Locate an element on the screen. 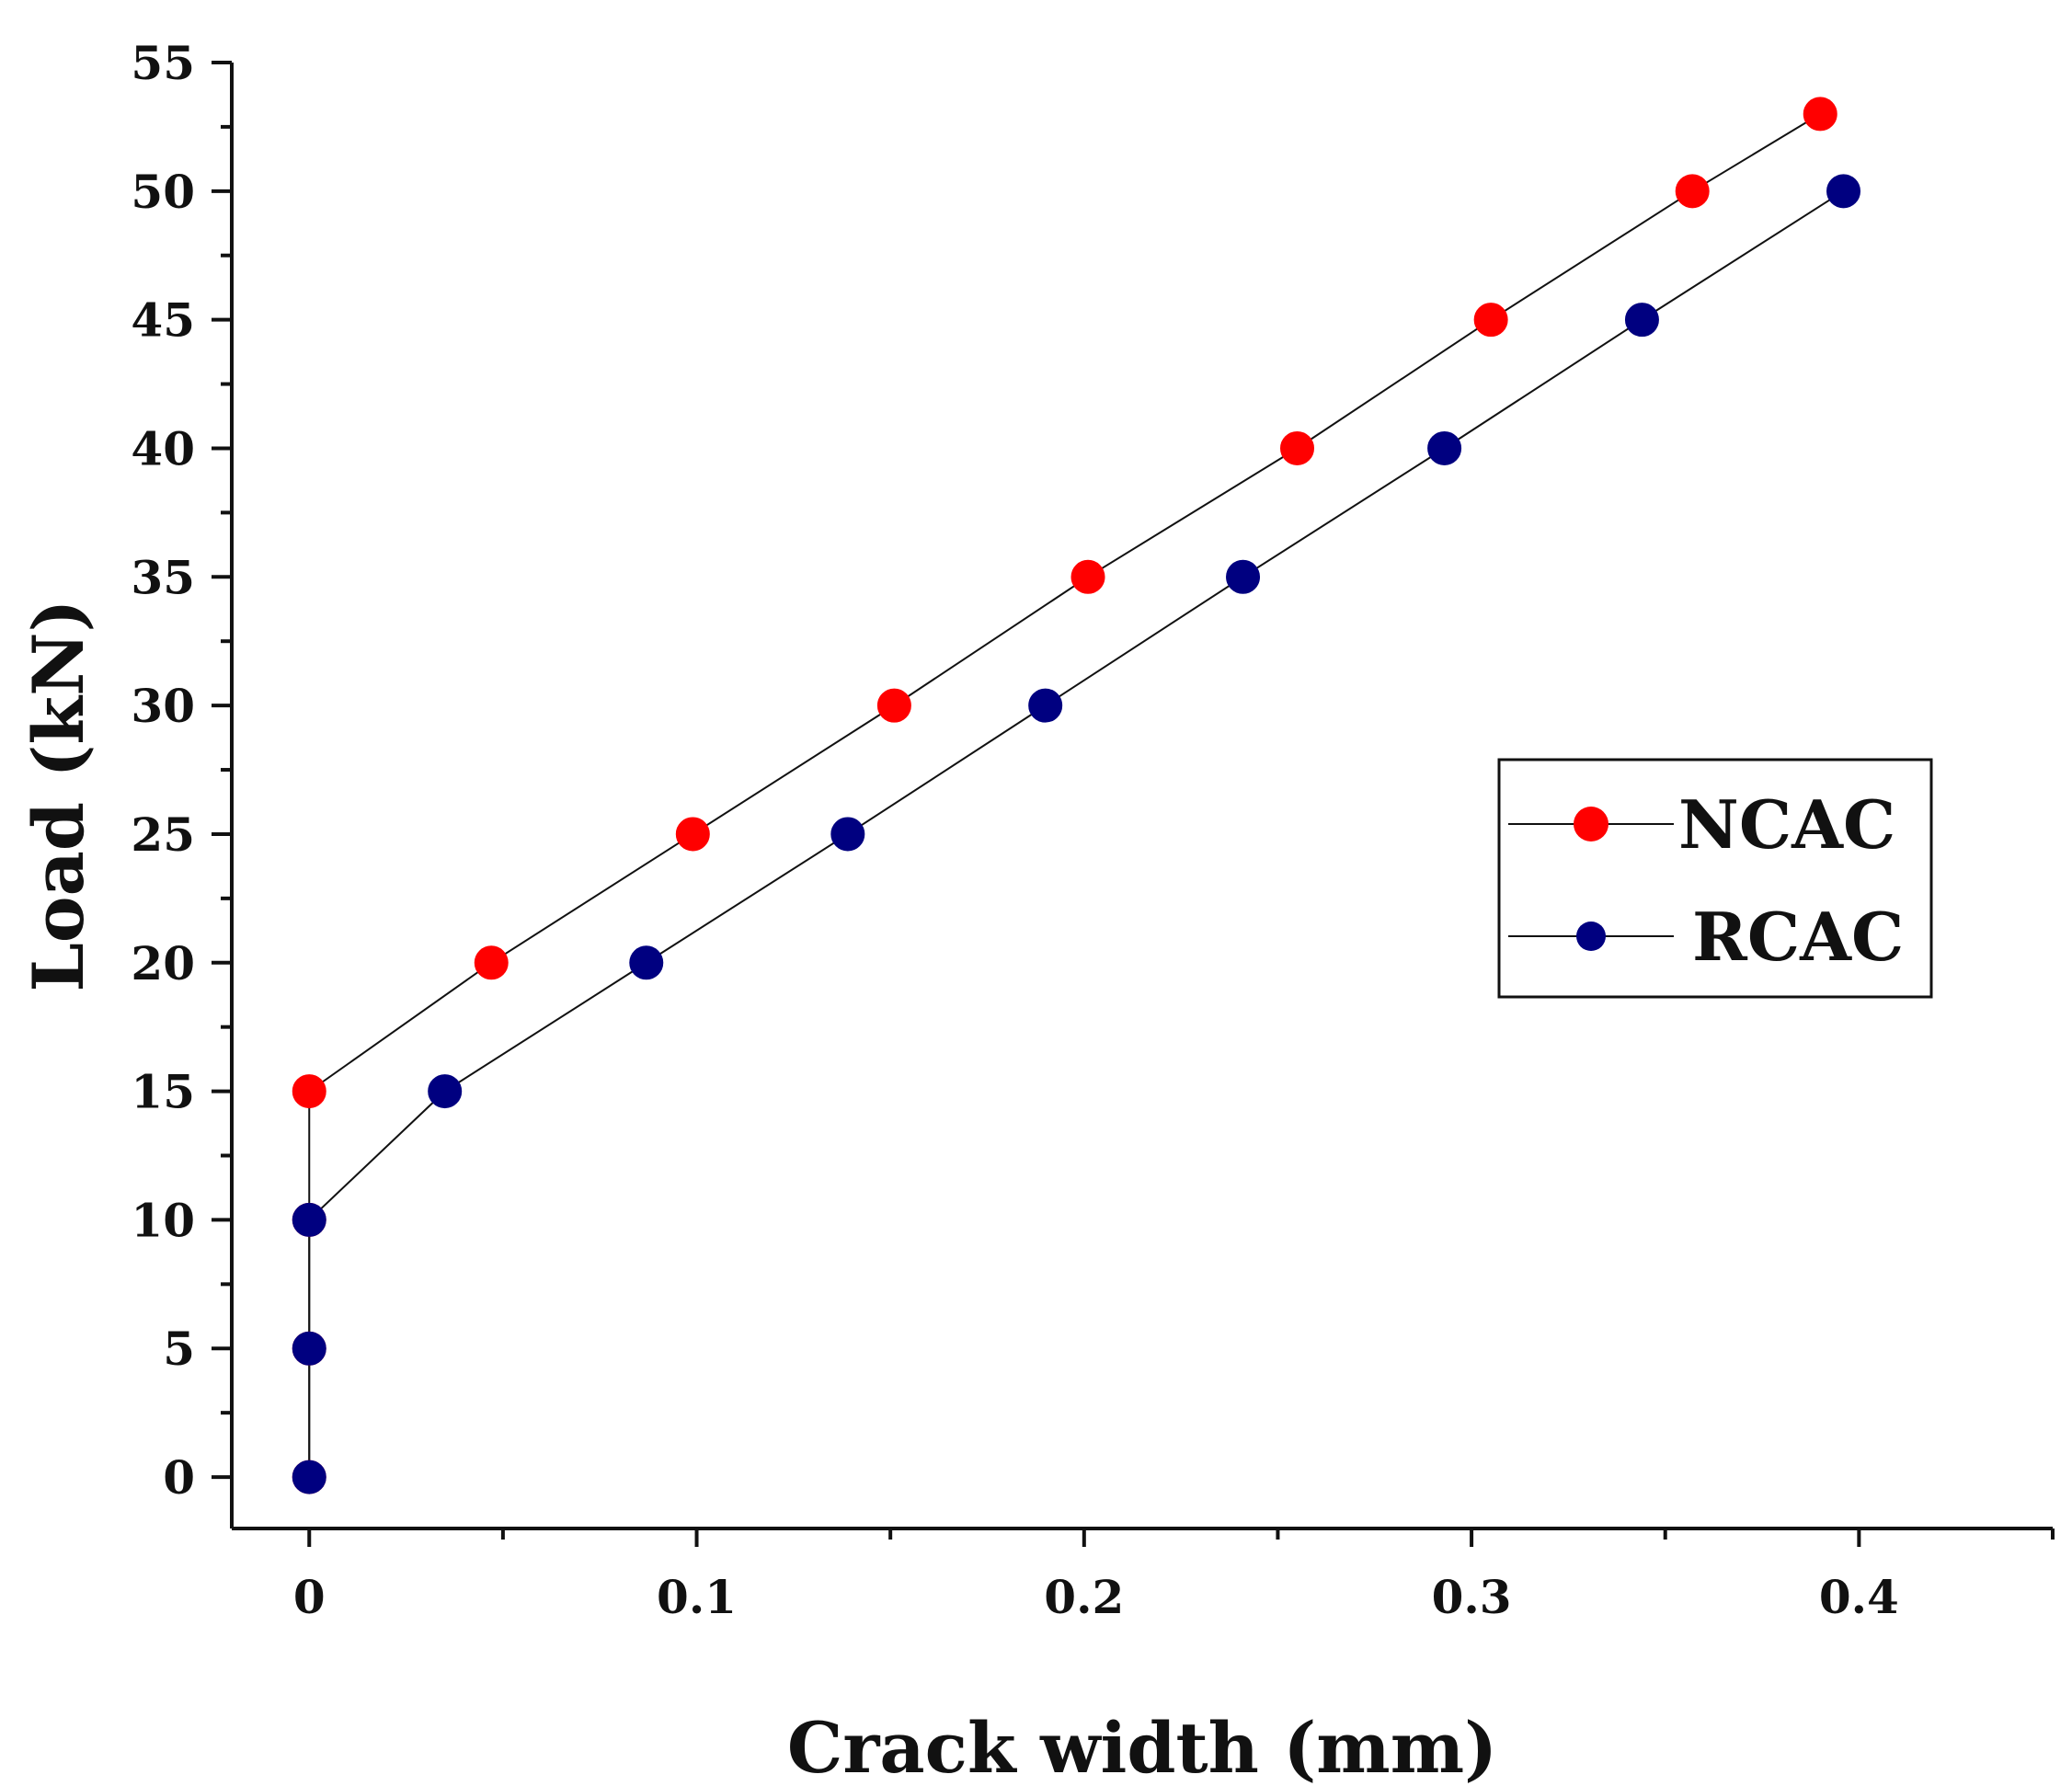  y-tick-label: 20 is located at coordinates (163, 963).